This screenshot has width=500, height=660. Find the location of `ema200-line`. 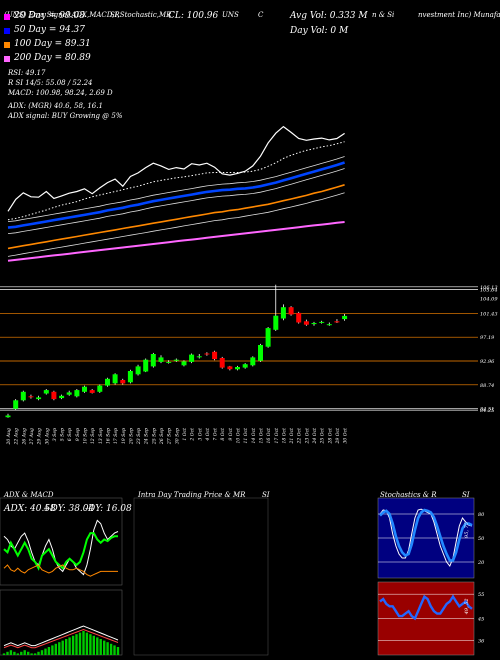

ema200-line is located at coordinates (176, 241).